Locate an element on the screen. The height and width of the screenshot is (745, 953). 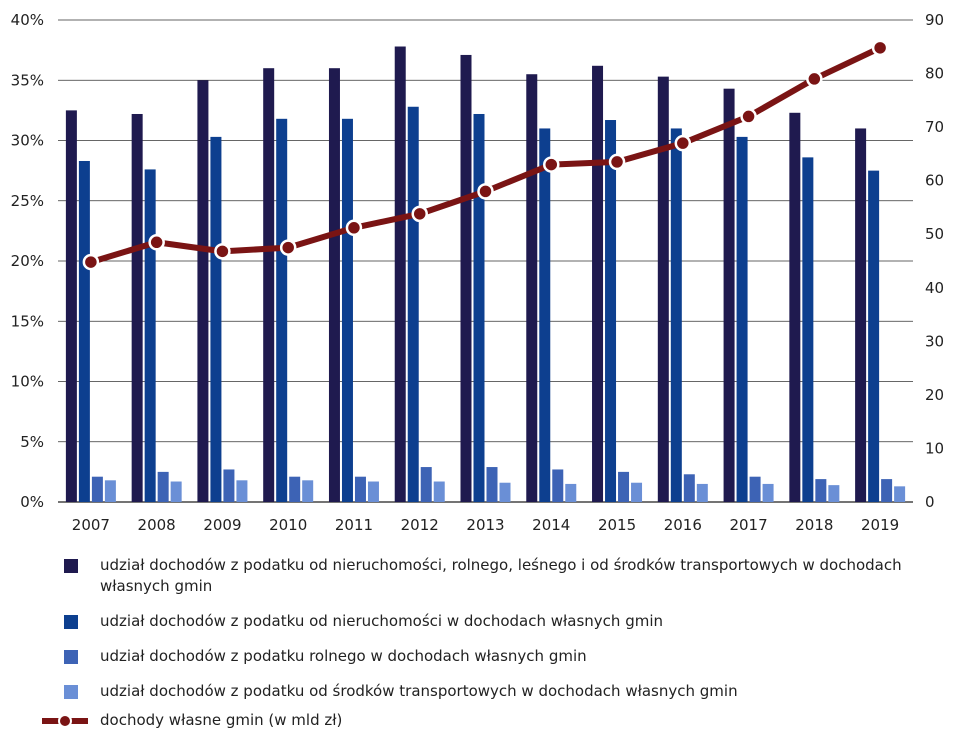
legend-line-swatch is located at coordinates (65, 721).